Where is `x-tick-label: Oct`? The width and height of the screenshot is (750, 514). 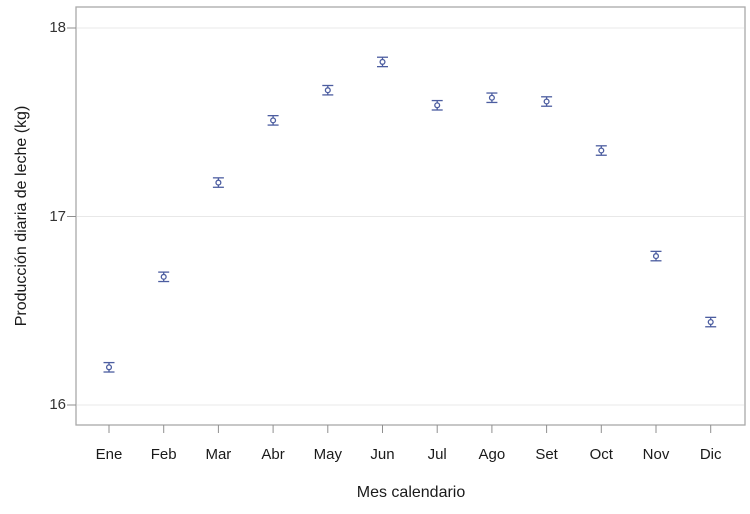 x-tick-label: Oct is located at coordinates (601, 454).